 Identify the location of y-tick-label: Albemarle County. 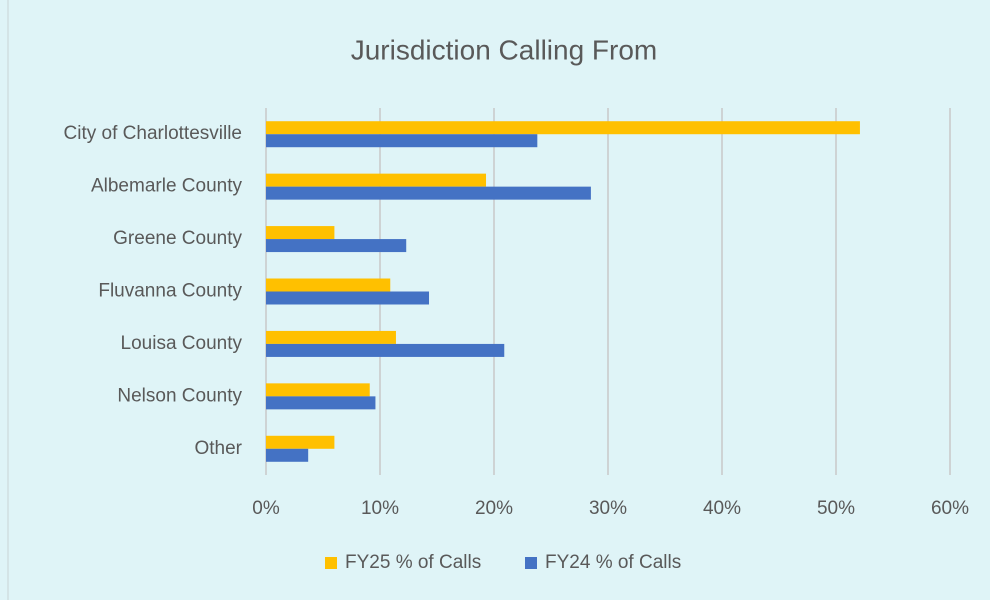
(167, 186).